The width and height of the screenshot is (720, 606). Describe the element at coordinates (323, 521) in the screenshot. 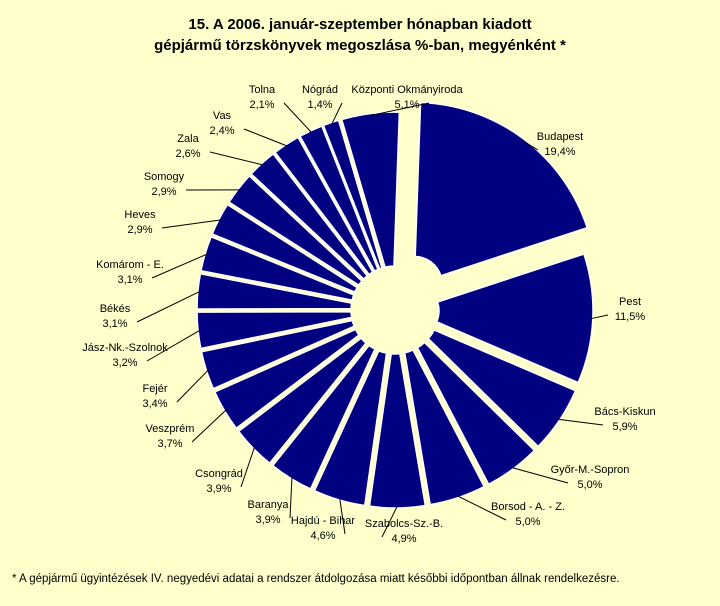

I see `slice-label: Hajdú - Bihar` at that location.